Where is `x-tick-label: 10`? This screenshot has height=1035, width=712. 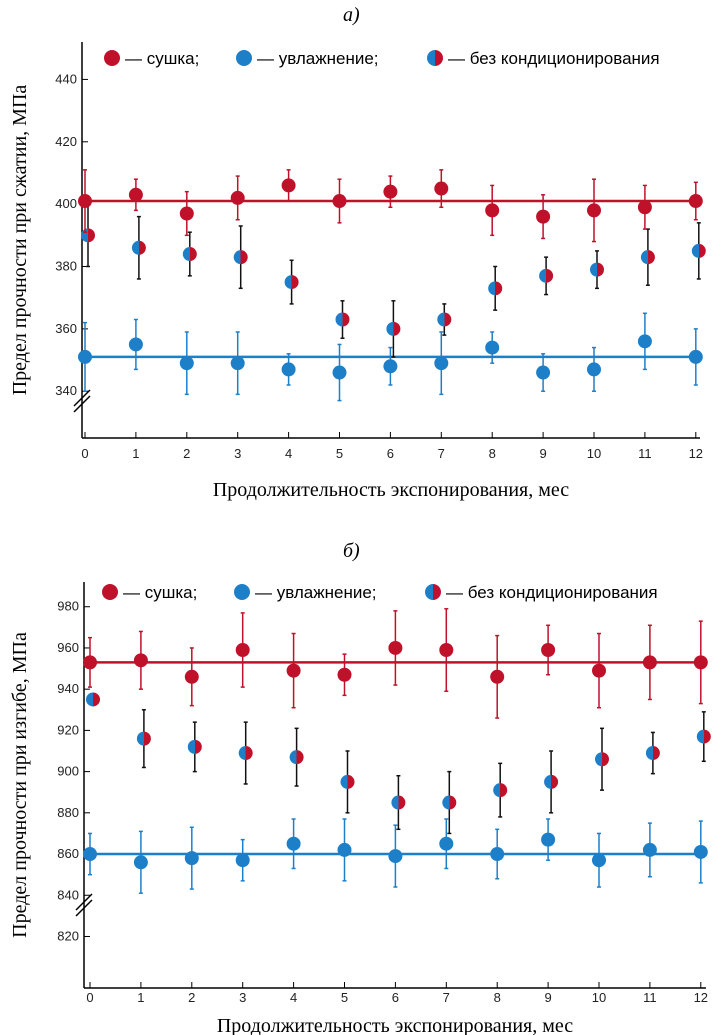 x-tick-label: 10 is located at coordinates (599, 997).